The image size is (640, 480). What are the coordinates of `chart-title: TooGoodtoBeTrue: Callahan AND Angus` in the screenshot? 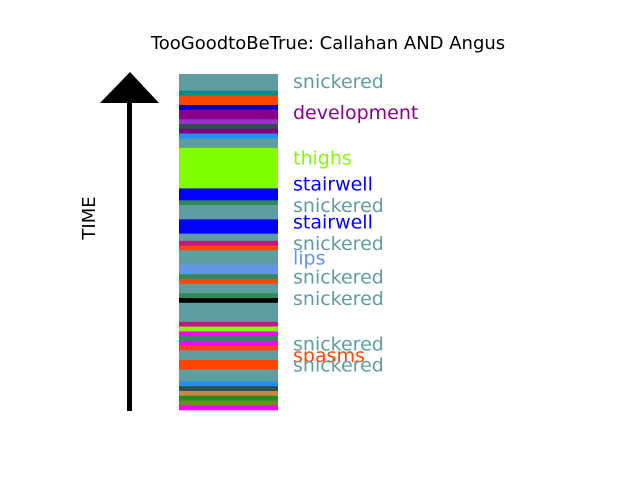 It's located at (327, 43).